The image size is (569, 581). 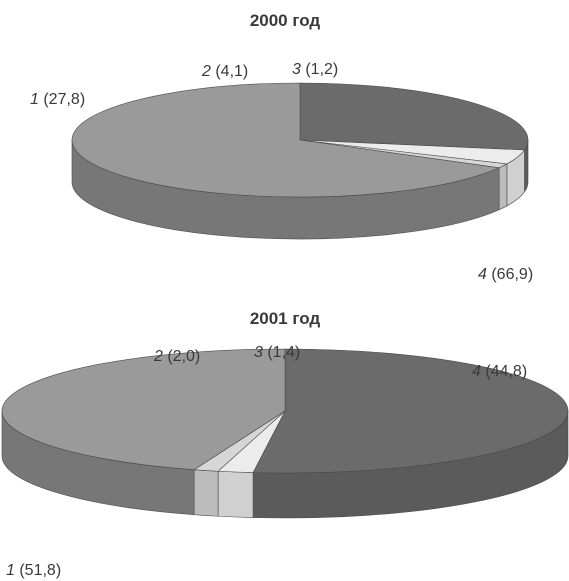 What do you see at coordinates (224, 71) in the screenshot?
I see `slice-label-2: 2 (4,1)` at bounding box center [224, 71].